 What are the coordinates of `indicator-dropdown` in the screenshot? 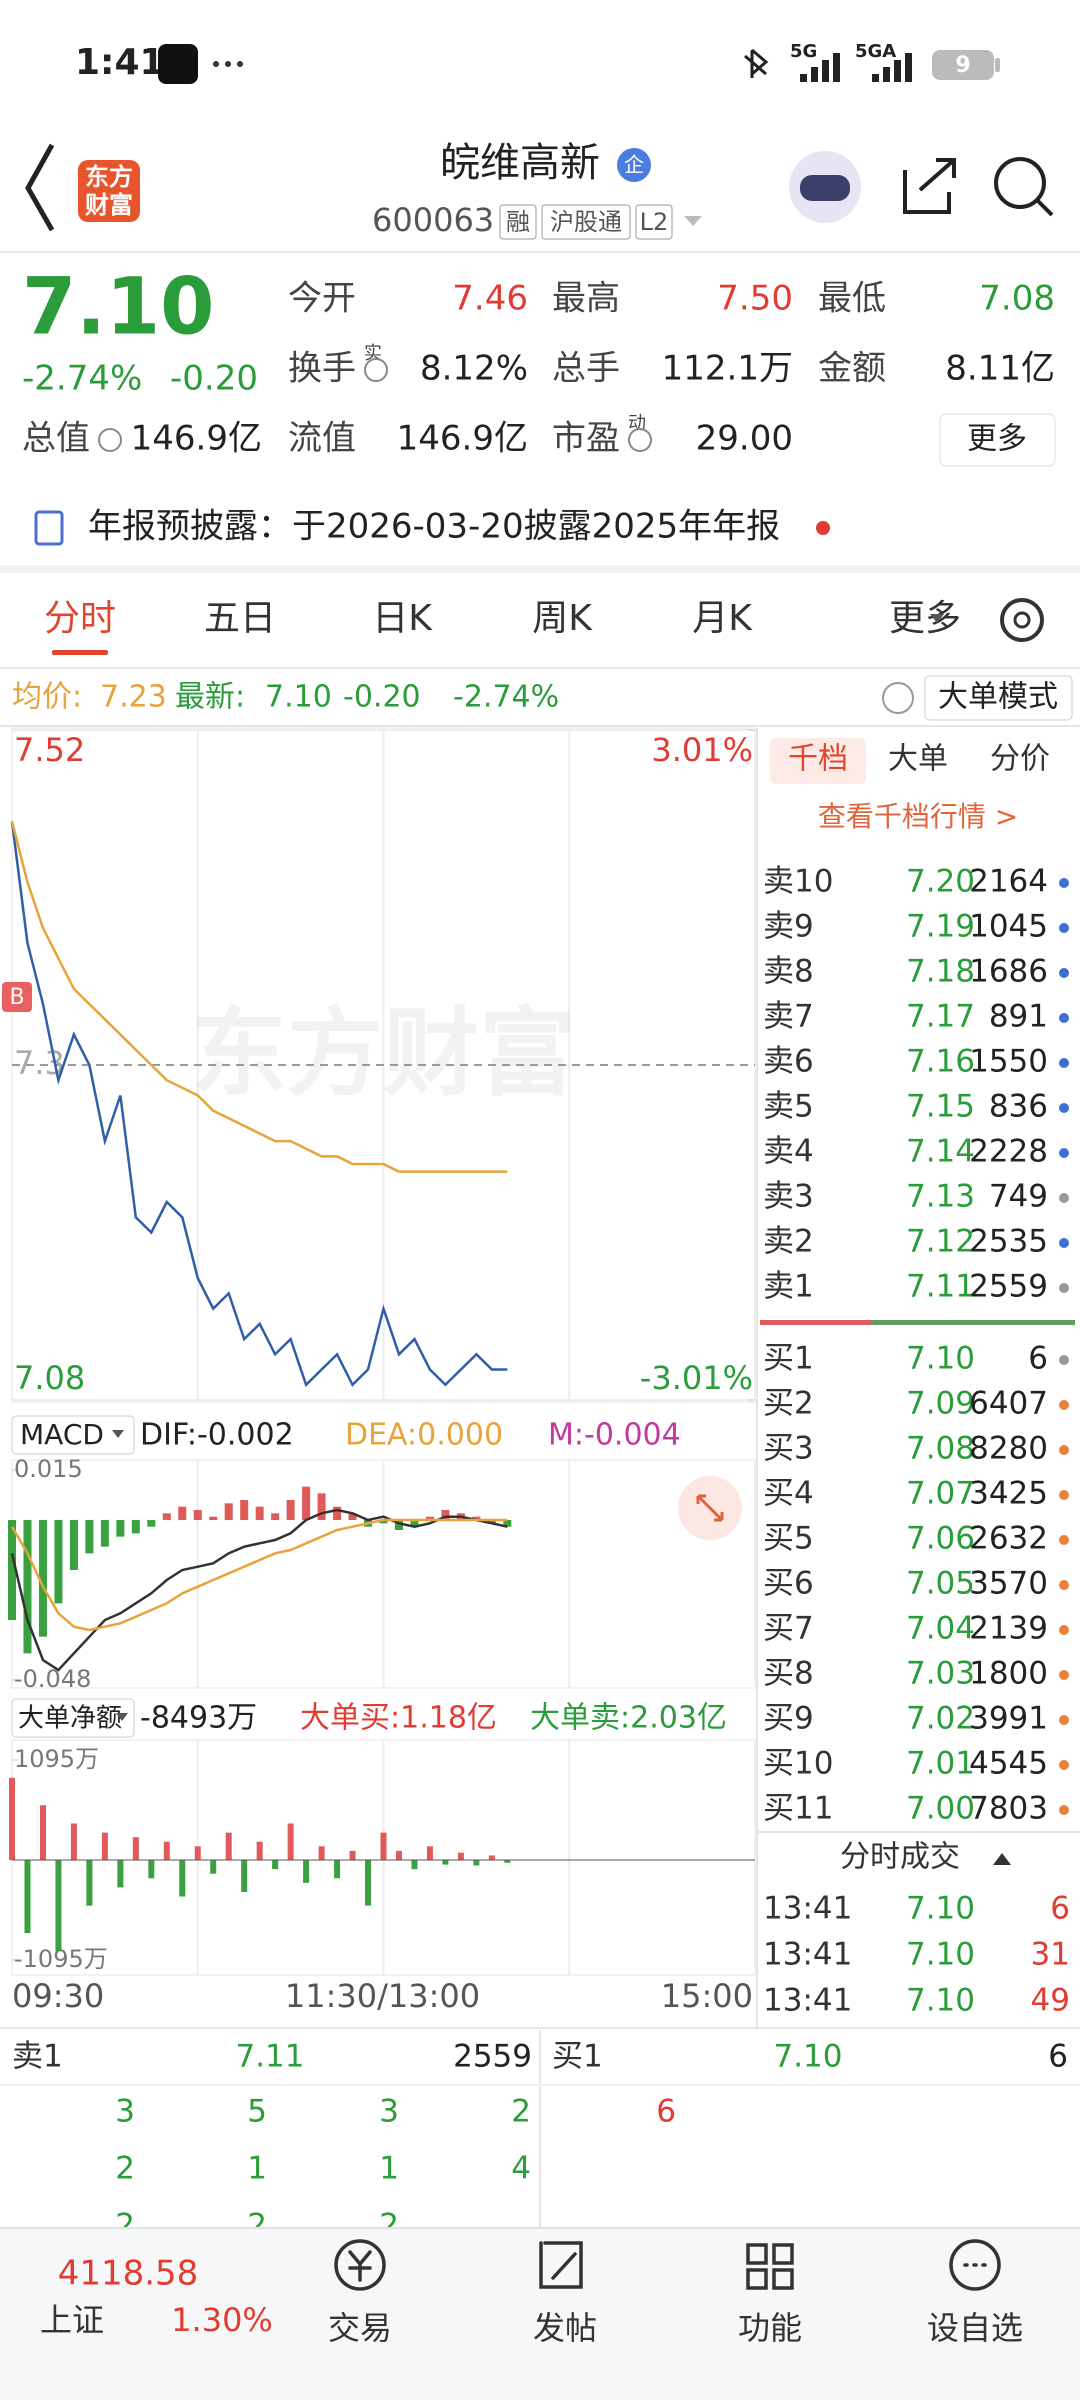 It's located at (118, 1434).